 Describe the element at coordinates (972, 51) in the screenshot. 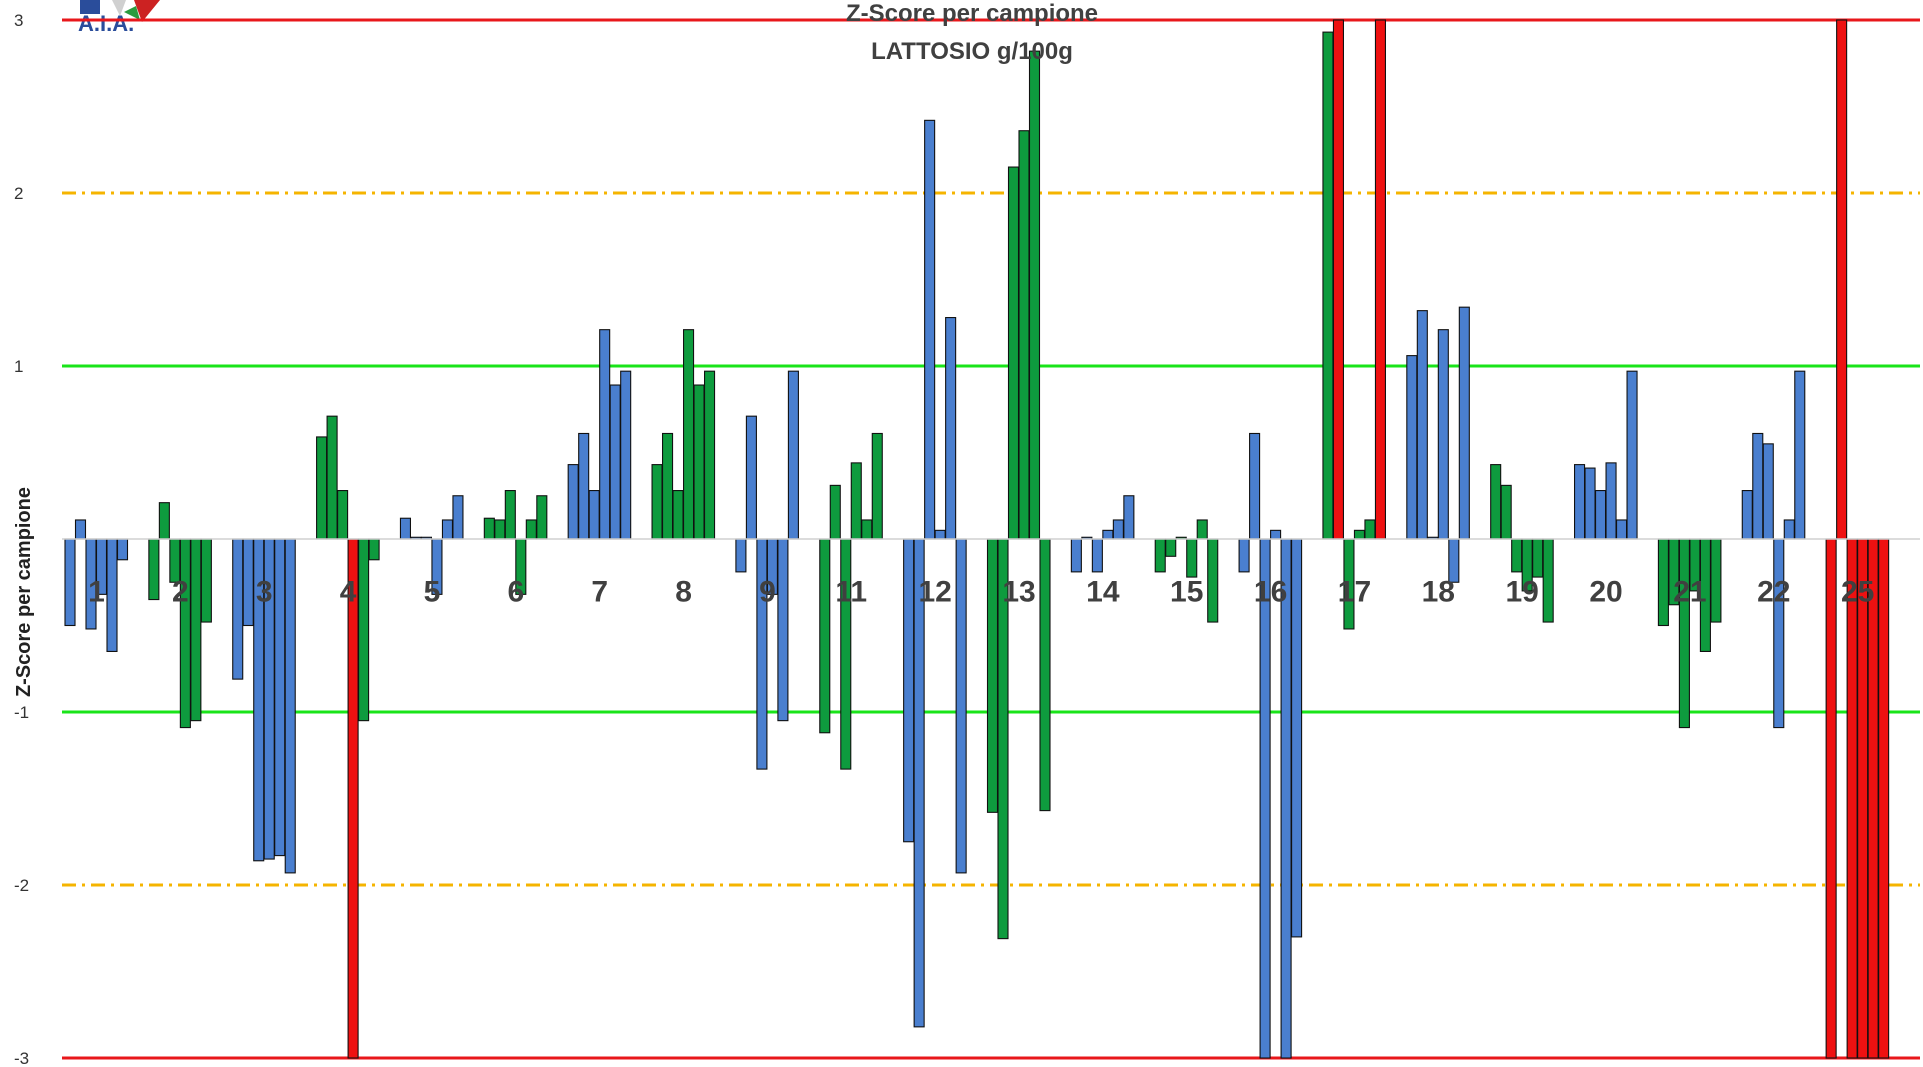

I see `chart-subtitle: LATTOSIO g/100g` at that location.